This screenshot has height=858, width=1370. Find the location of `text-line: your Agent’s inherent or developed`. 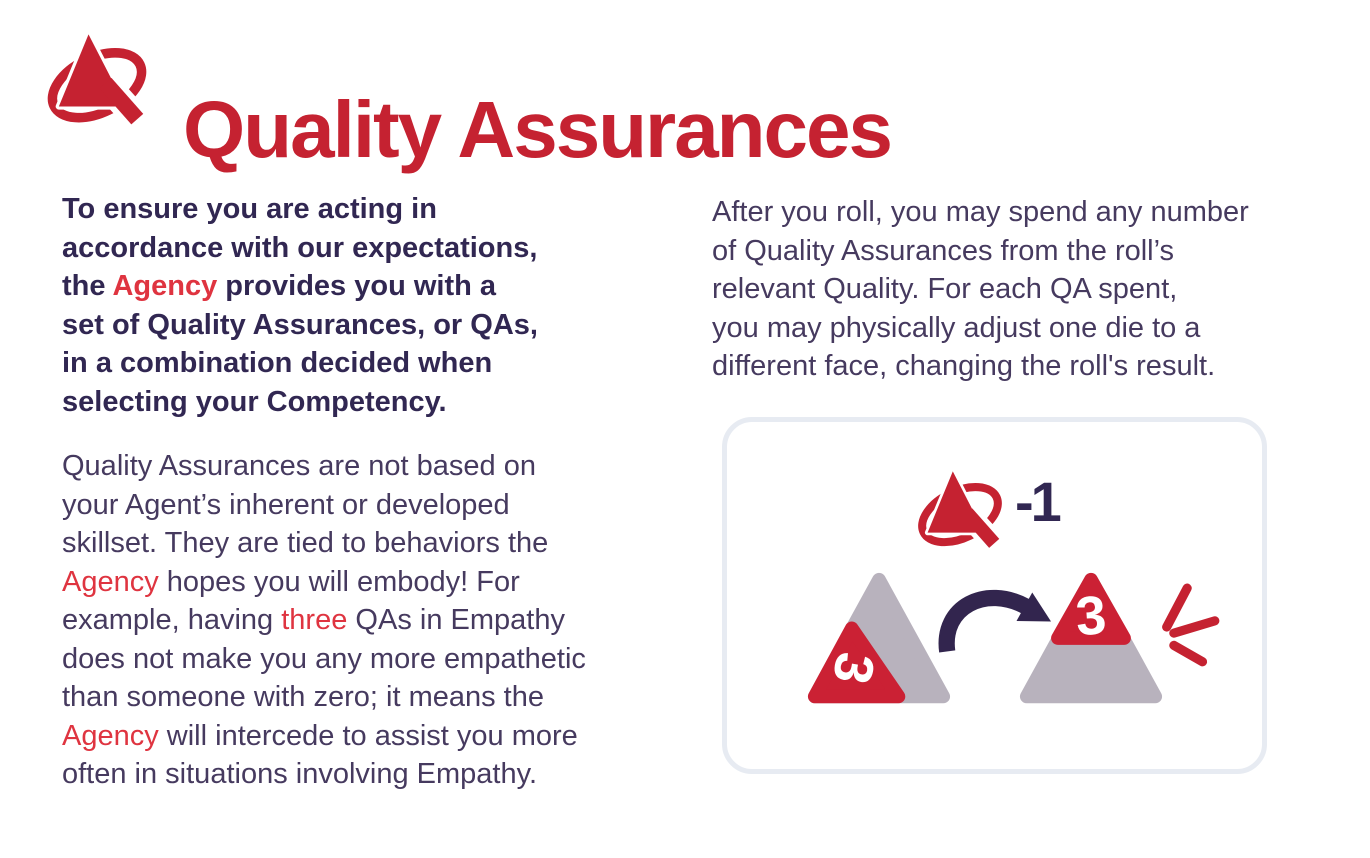

text-line: your Agent’s inherent or developed is located at coordinates (286, 504).